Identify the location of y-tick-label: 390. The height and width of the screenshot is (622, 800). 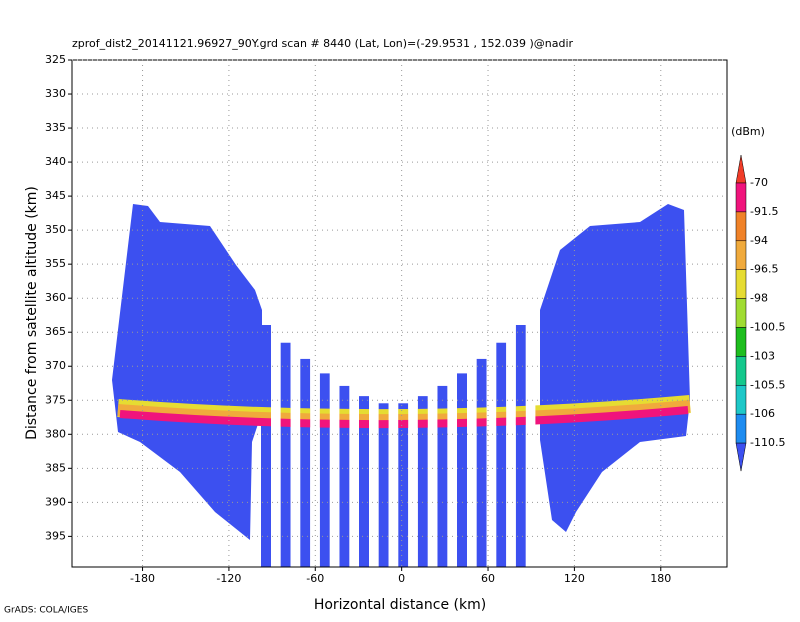
(55, 501).